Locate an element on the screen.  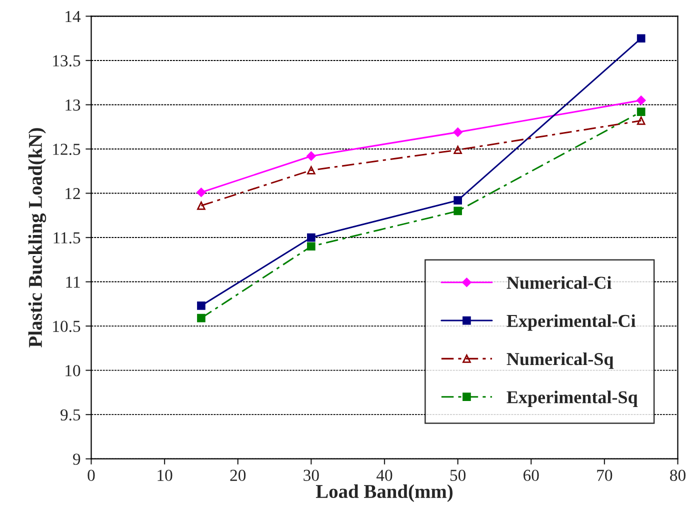
y-tick-label: 10 is located at coordinates (73, 370).